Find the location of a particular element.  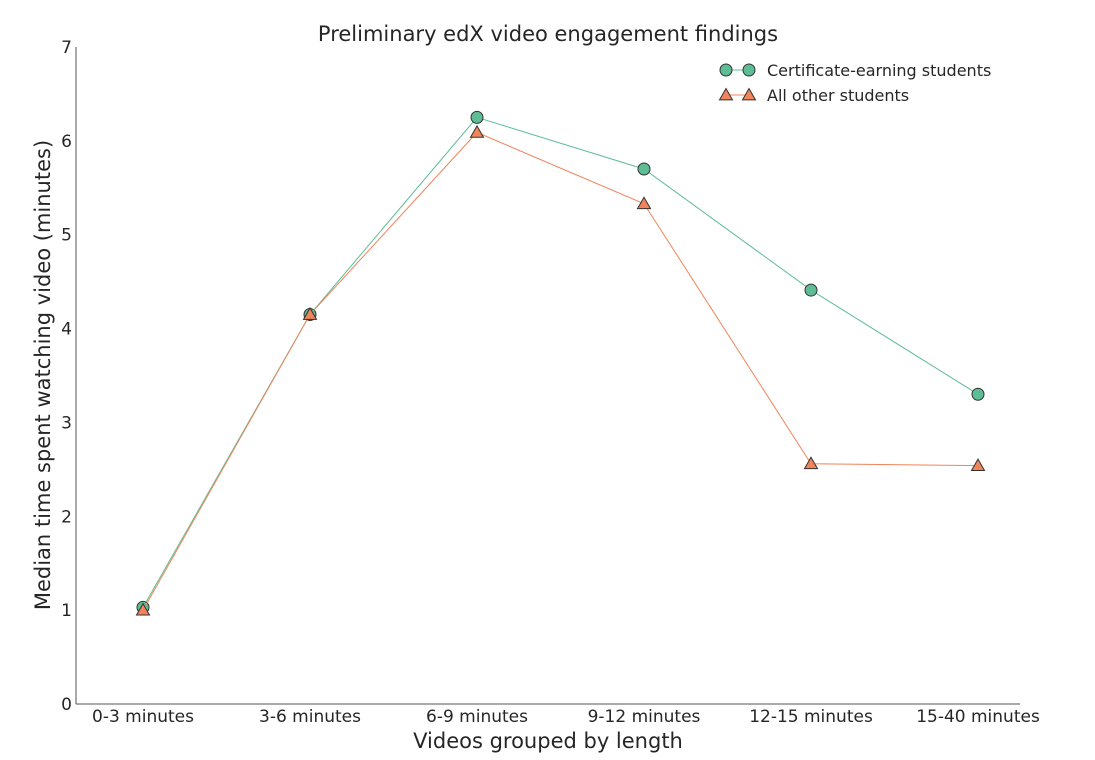

legend-label: Certificate-earning students is located at coordinates (879, 70).